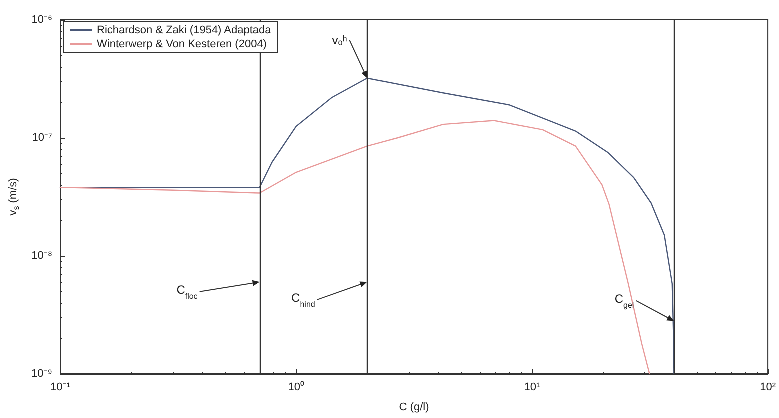 The image size is (779, 418). What do you see at coordinates (304, 300) in the screenshot?
I see `annotation: C$_{hind}$` at bounding box center [304, 300].